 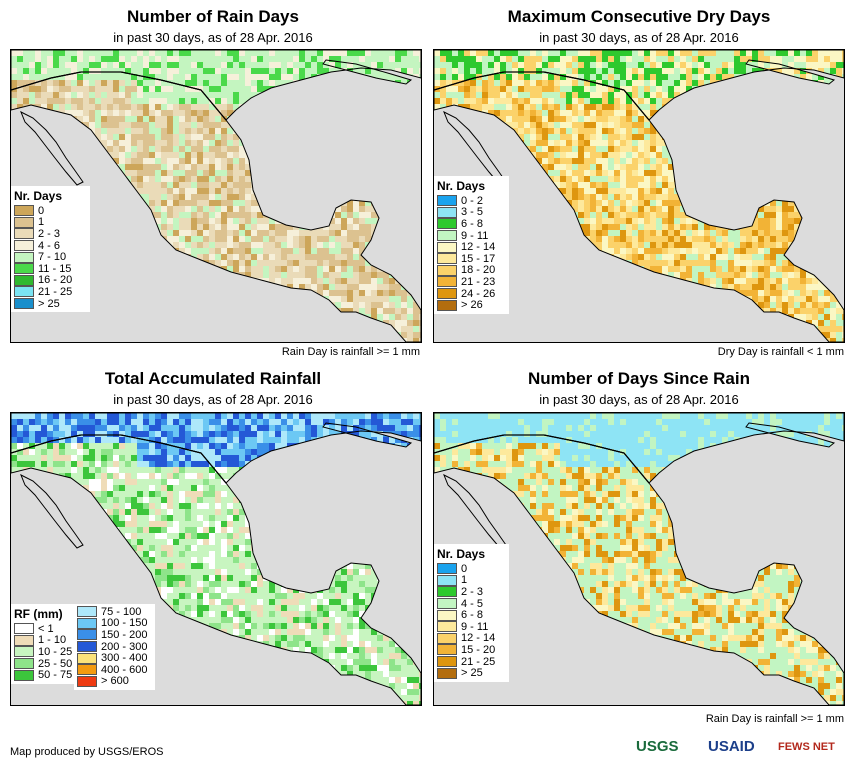 I want to click on legend-item: 21 - 23, so click(x=471, y=282).